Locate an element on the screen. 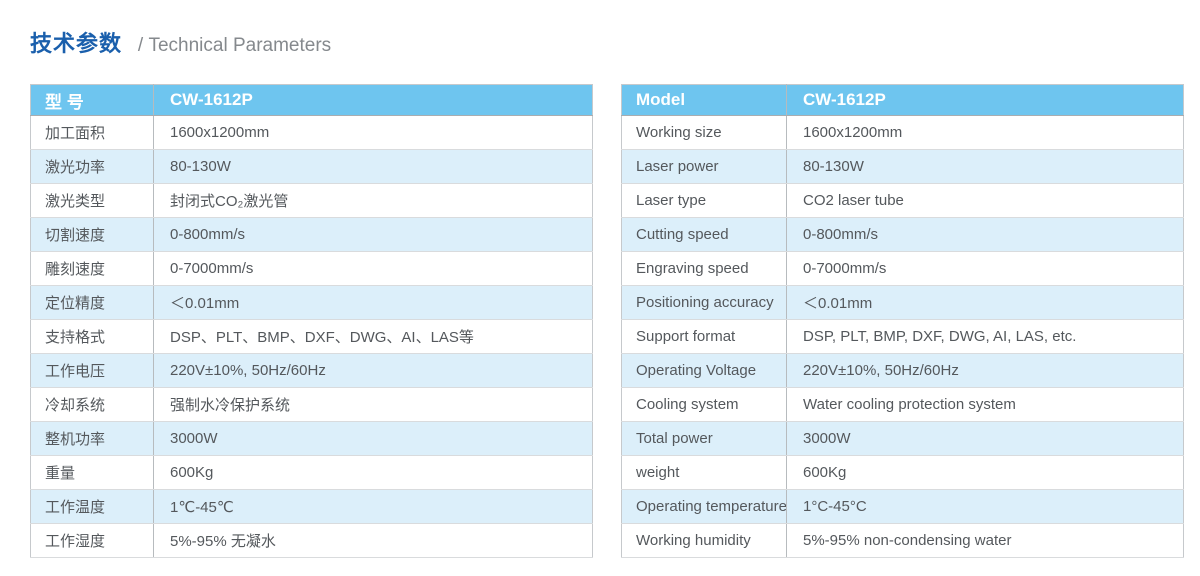  value-cell: DSP、PLT、BMP、DXF、DWG、AI、LAS等 is located at coordinates (373, 336).